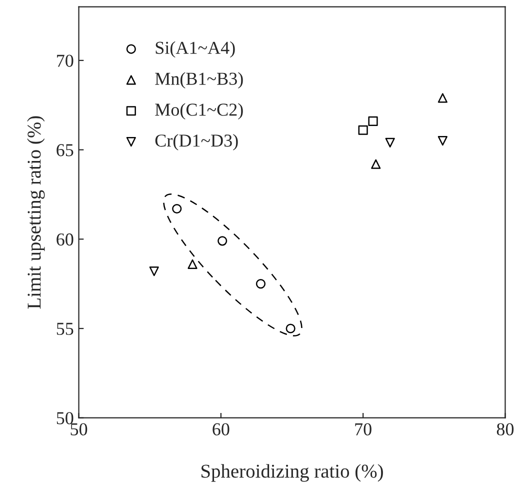  I want to click on y-tick-label: 50, so click(65, 418).